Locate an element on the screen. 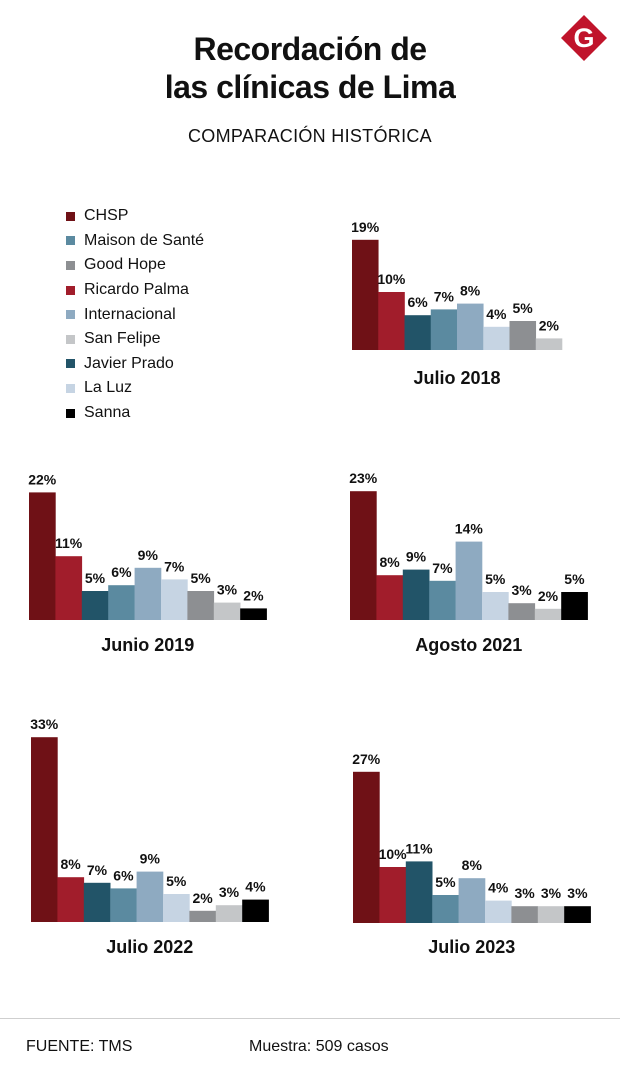  data-label-good-hope: 5% is located at coordinates (523, 308).